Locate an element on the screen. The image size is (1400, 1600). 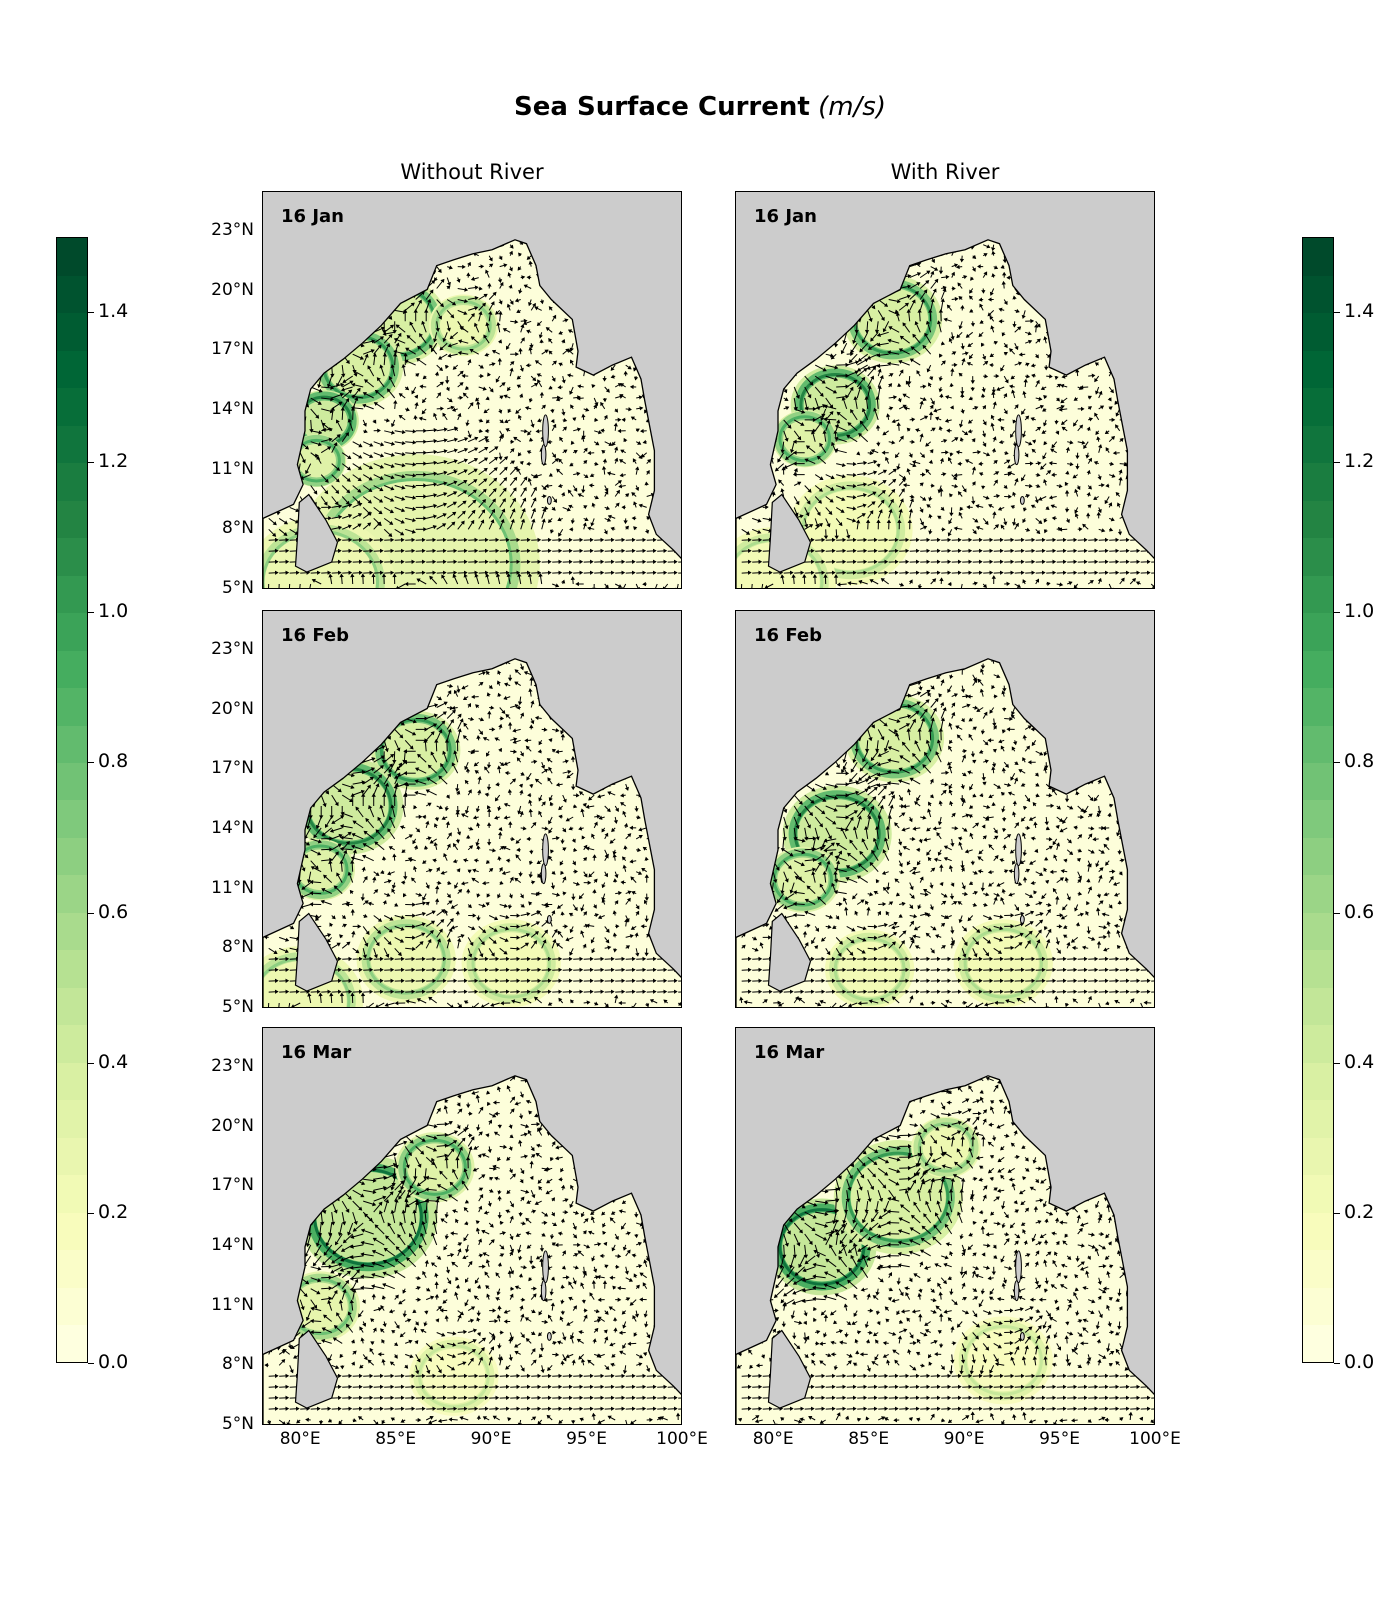
coastline is located at coordinates (472, 413).